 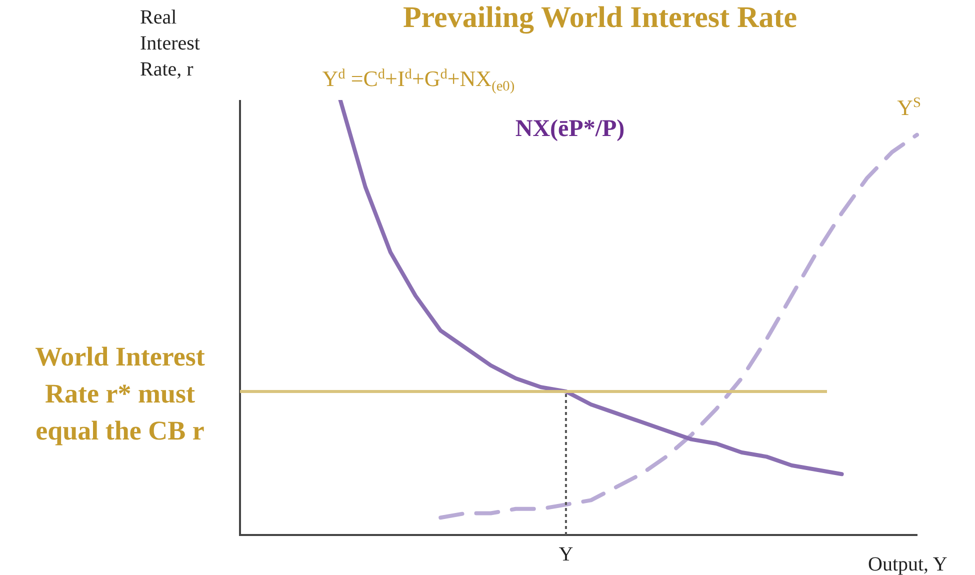 I want to click on y-axis-title: Real Interest Rate, r, so click(x=170, y=43).